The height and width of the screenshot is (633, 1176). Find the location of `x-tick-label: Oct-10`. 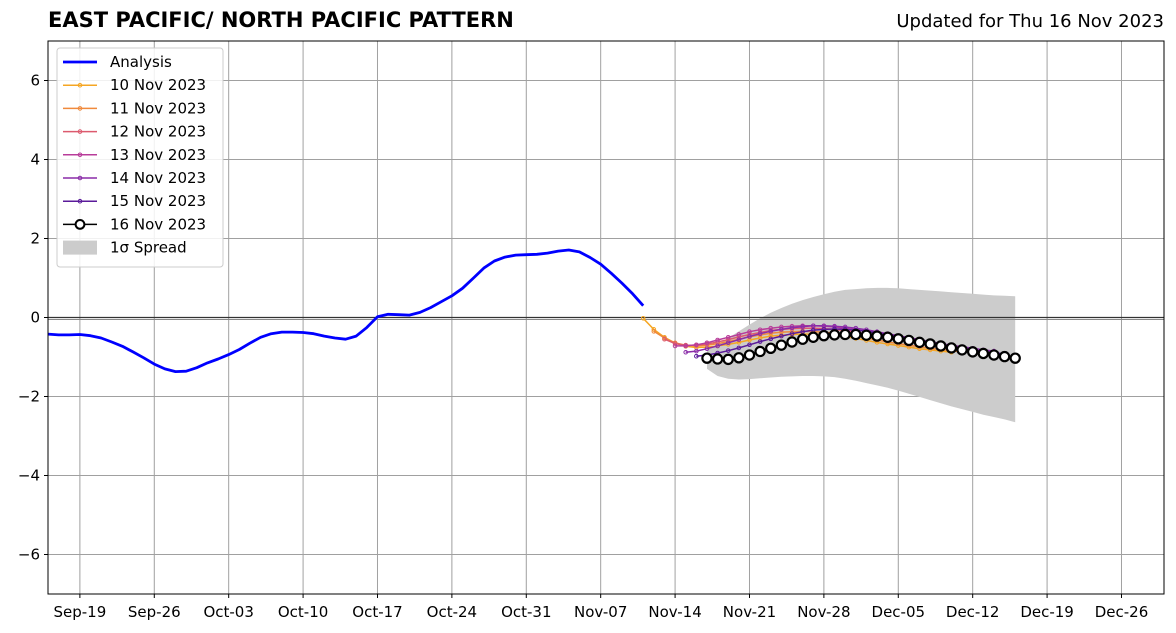

x-tick-label: Oct-10 is located at coordinates (303, 612).